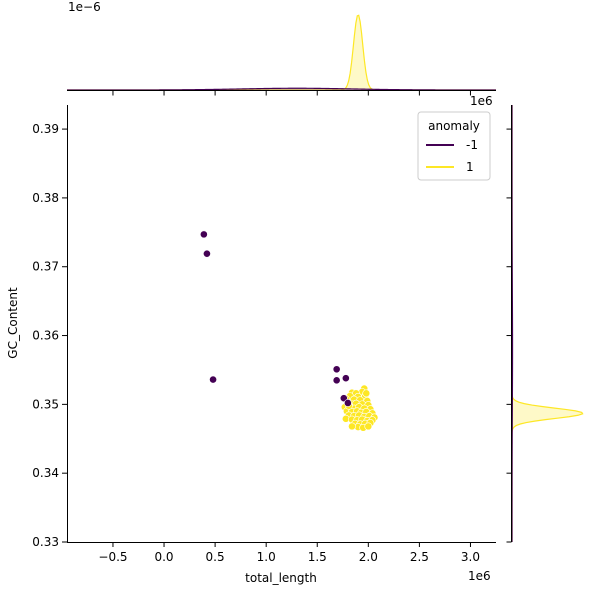 The height and width of the screenshot is (600, 600). Describe the element at coordinates (509, 335) in the screenshot. I see `right-marginal-ticks` at that location.